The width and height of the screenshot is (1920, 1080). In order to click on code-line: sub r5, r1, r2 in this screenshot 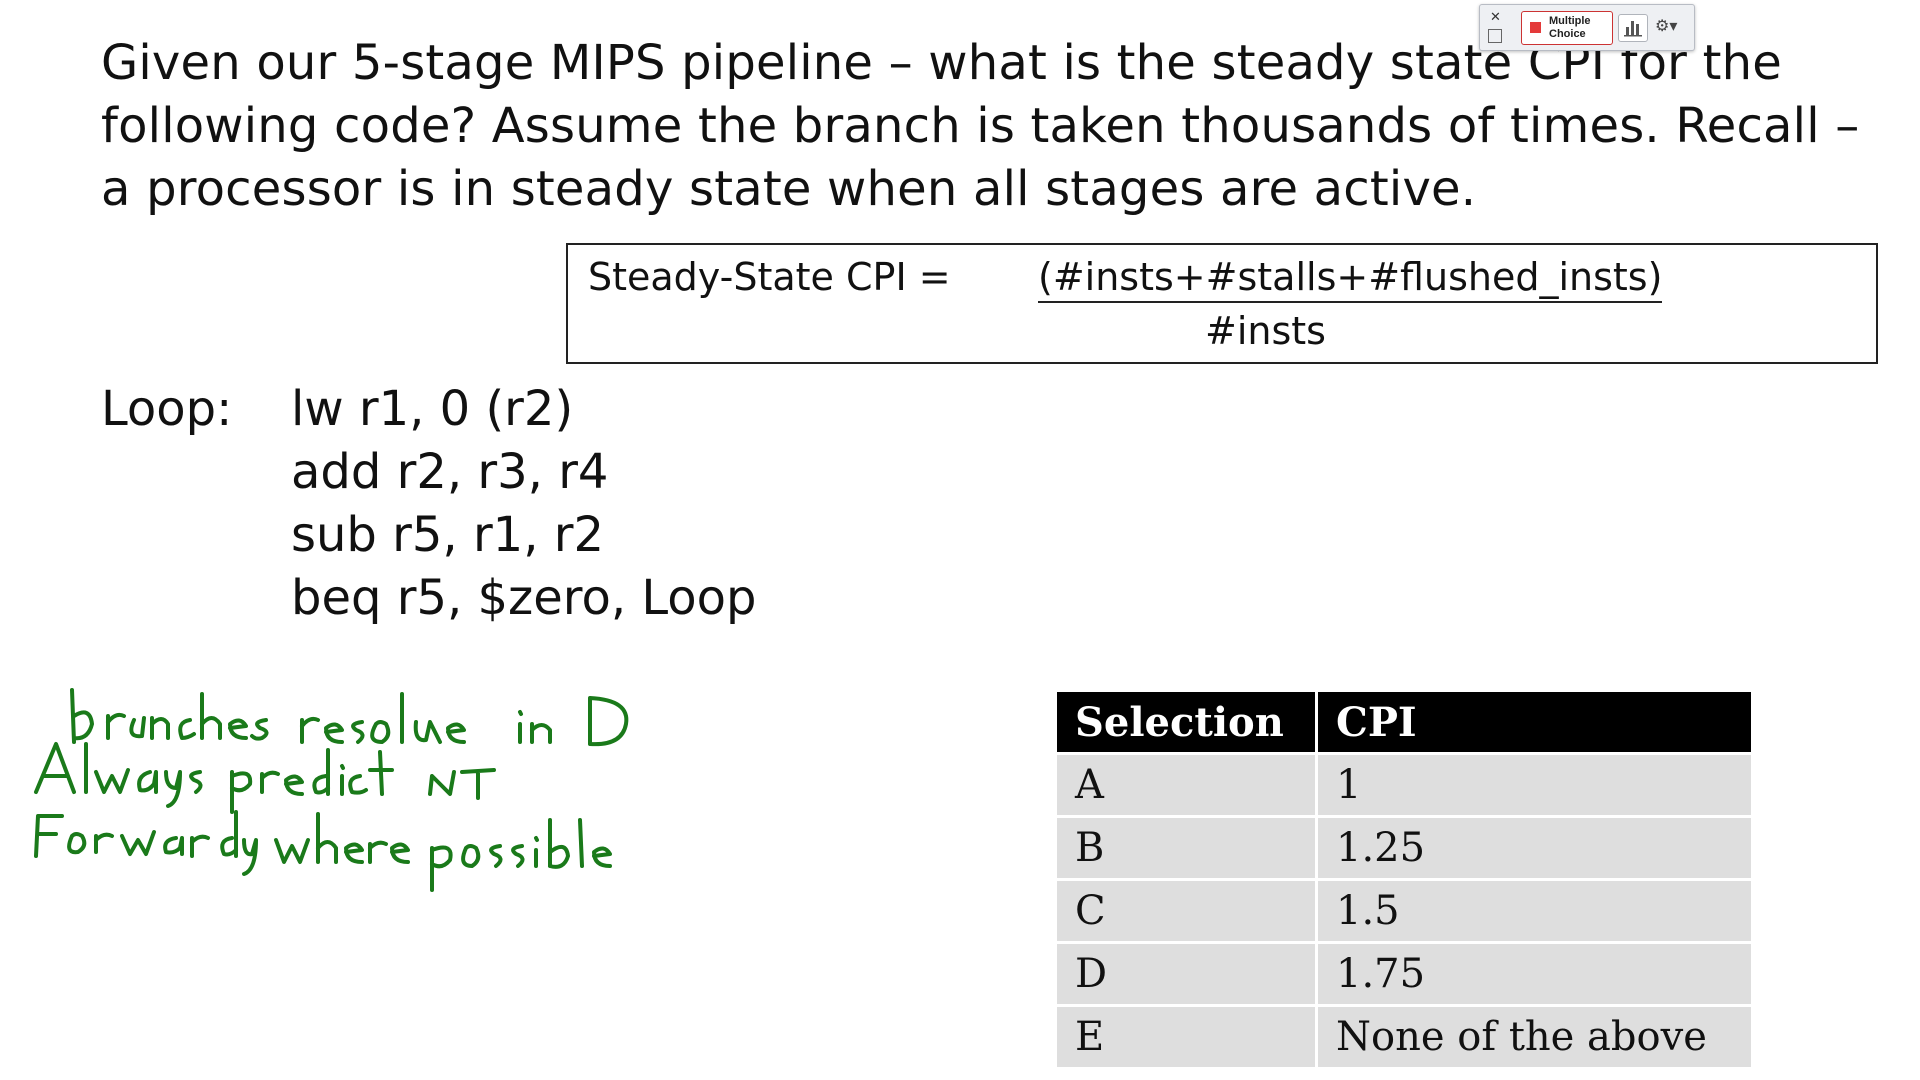, I will do `click(448, 535)`.